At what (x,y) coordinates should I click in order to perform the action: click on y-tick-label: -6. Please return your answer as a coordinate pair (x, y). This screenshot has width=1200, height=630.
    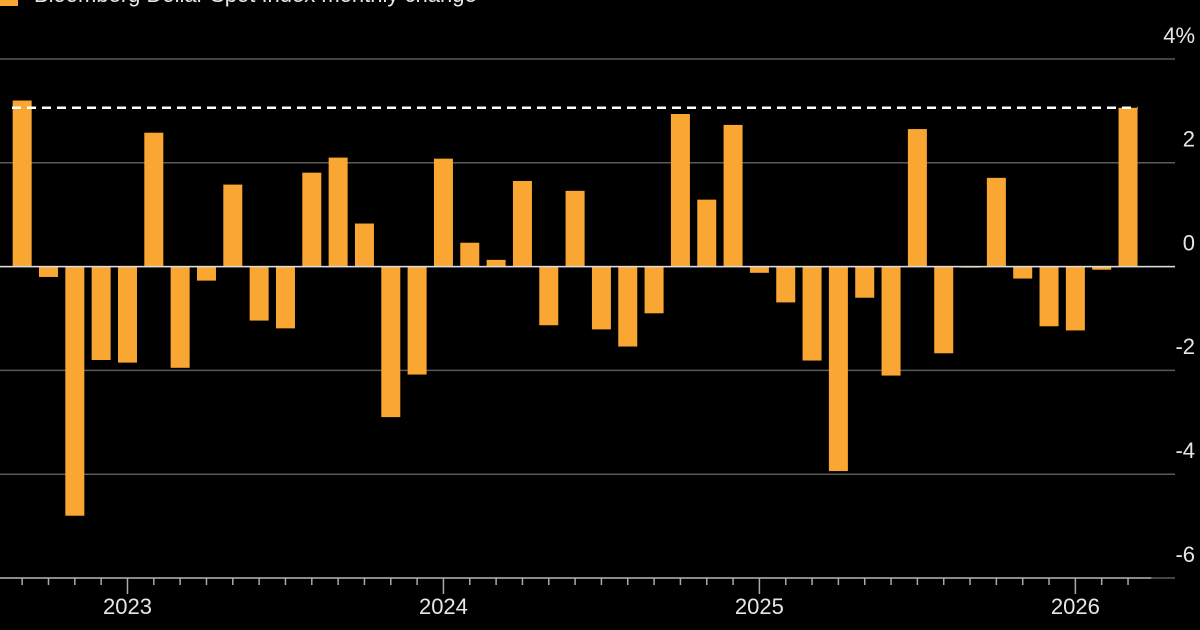
    Looking at the image, I should click on (1185, 554).